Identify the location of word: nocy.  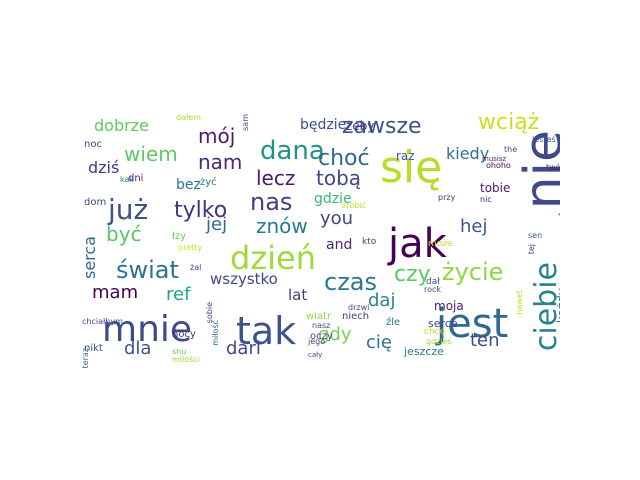
(184, 334).